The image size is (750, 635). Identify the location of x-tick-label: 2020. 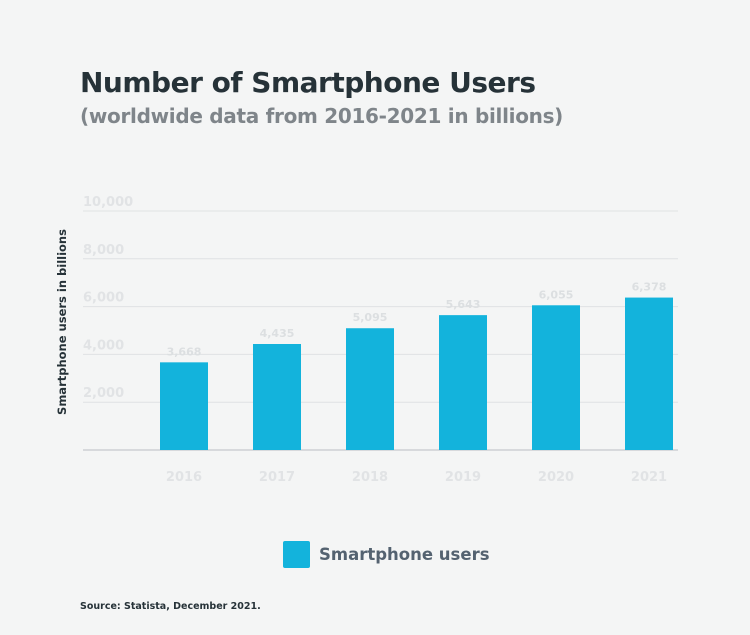
(556, 477).